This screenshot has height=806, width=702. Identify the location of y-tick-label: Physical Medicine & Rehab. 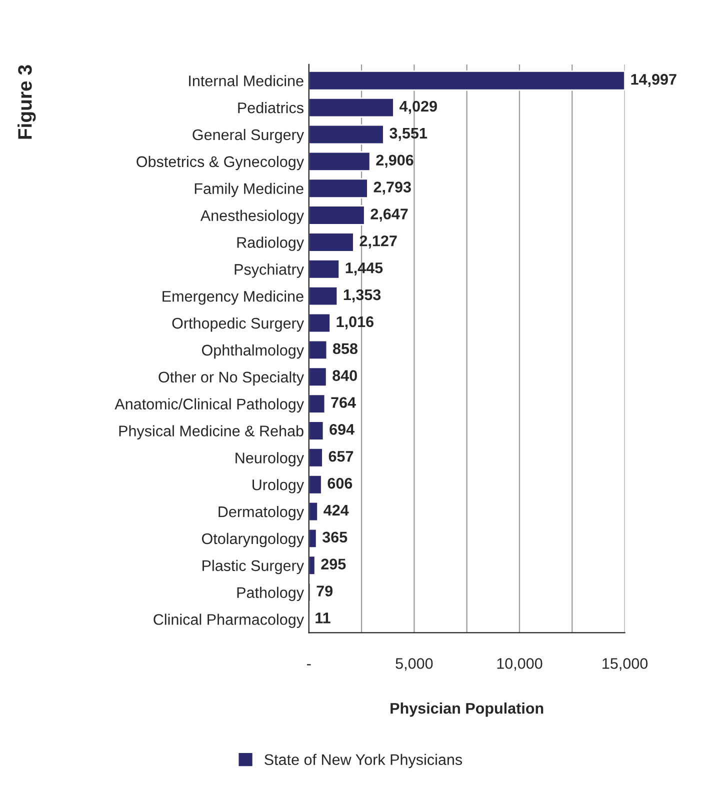
(211, 432).